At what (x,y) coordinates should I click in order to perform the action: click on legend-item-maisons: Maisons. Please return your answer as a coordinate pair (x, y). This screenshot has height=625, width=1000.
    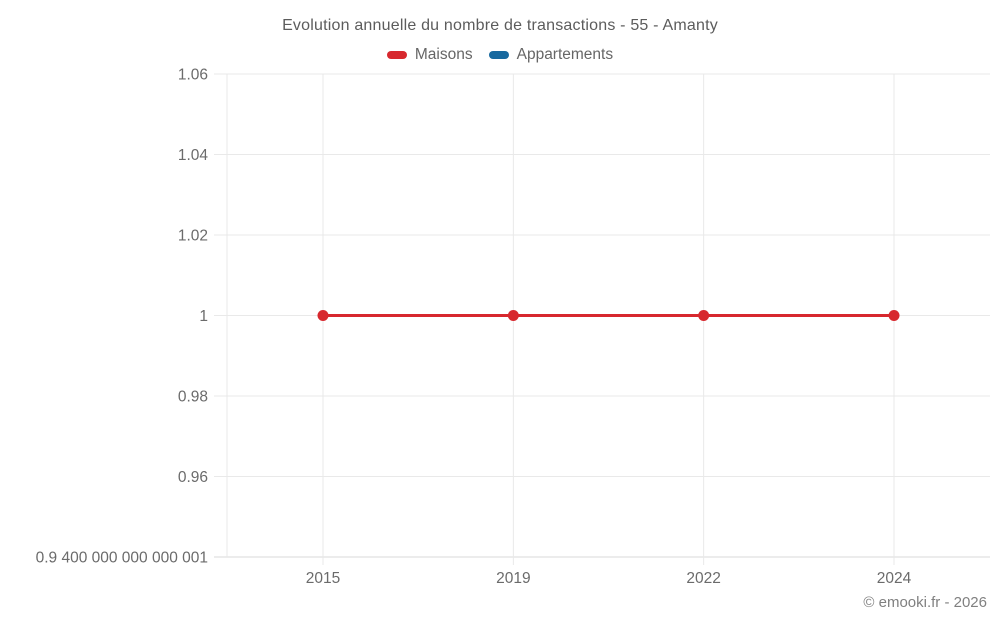
    Looking at the image, I should click on (429, 55).